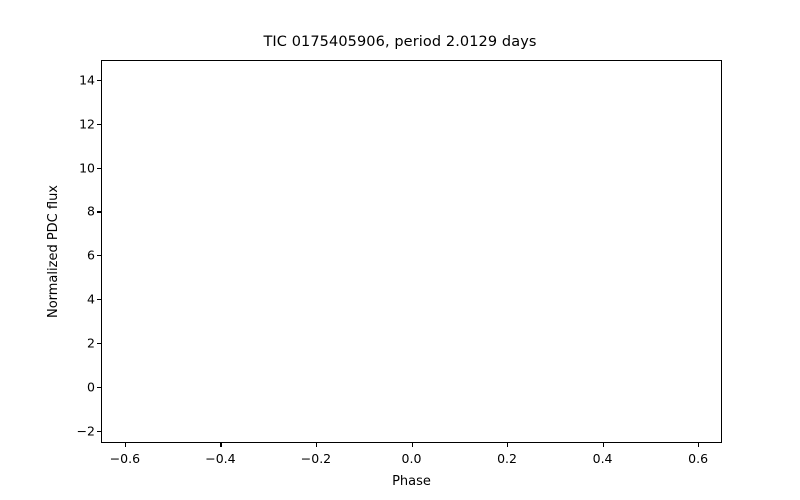  I want to click on x-axis-tick-label: −0.4, so click(220, 458).